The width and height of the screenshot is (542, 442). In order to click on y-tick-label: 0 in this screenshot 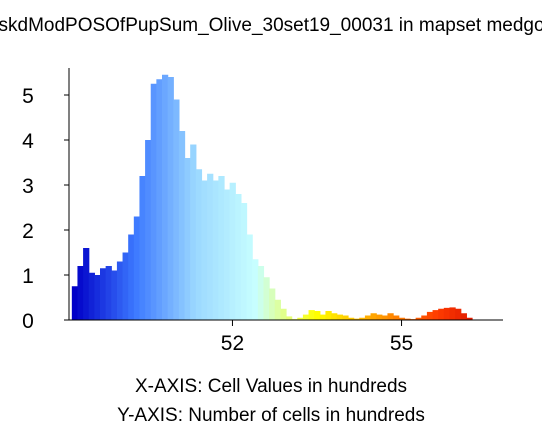, I will do `click(28, 321)`.